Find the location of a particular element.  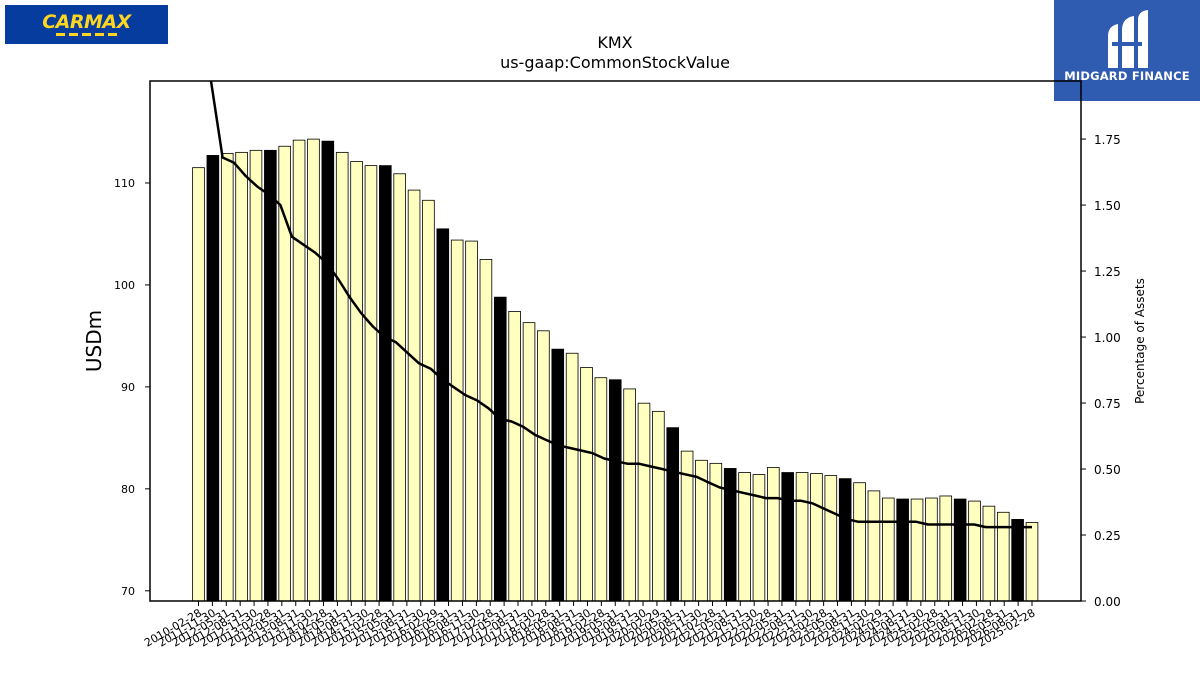

y2-tick-label: 1.75 is located at coordinates (1107, 140).